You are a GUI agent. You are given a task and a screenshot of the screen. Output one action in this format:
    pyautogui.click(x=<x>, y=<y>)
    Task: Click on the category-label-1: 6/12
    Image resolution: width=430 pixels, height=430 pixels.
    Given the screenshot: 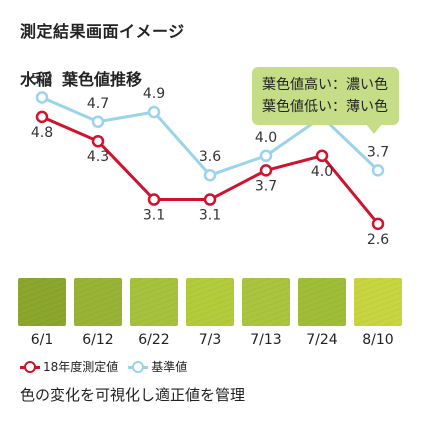 What is the action you would take?
    pyautogui.click(x=98, y=340)
    